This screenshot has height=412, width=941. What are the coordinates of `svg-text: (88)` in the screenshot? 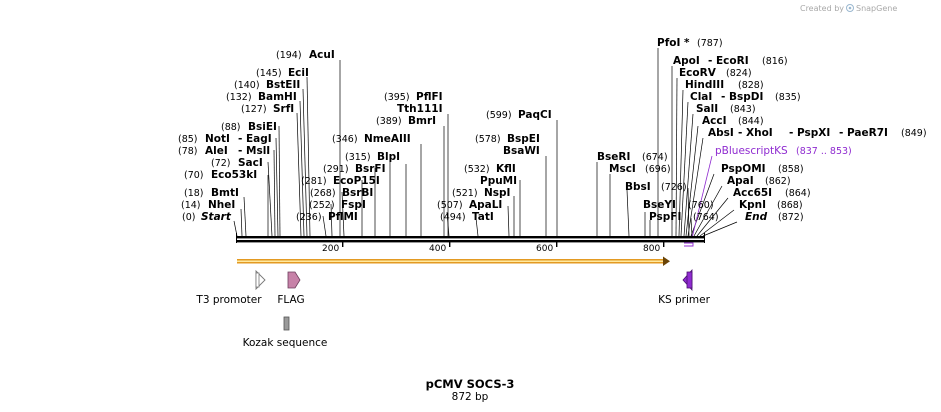 It's located at (231, 127).